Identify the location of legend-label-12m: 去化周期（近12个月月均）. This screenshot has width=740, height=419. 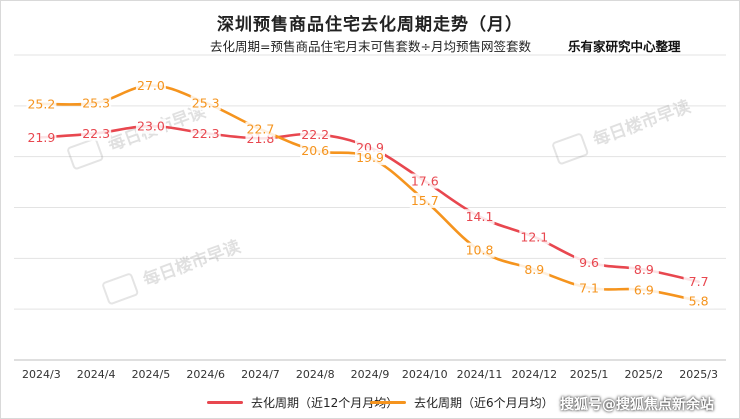
(325, 403).